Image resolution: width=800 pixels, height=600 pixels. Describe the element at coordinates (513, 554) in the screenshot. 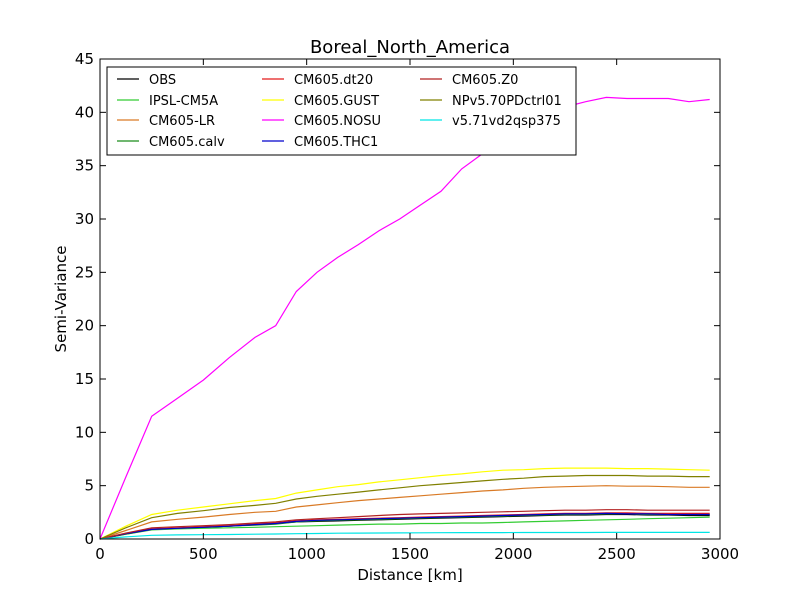

I see `x-tick-label-4: 2000` at that location.